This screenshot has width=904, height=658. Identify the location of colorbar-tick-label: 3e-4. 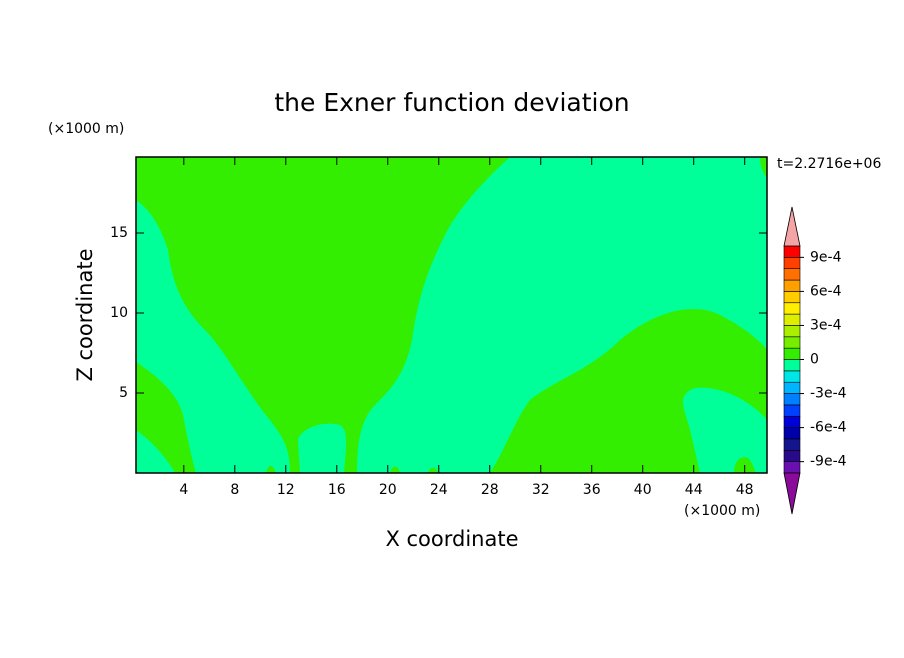
(826, 325).